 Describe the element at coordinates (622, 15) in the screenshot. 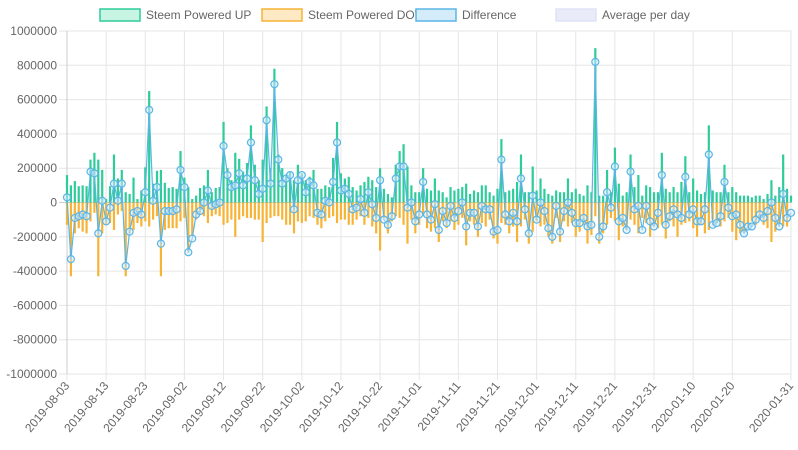

I see `legend-item: Average per day` at that location.